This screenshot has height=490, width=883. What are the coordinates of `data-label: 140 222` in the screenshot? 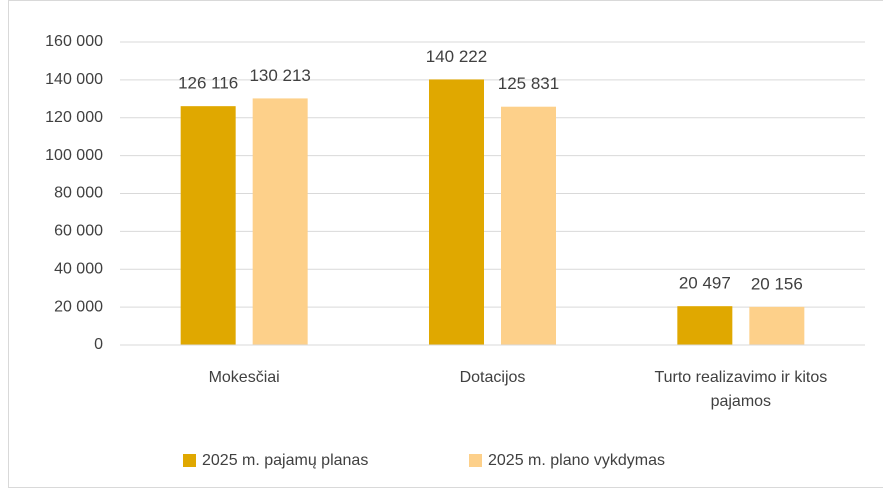 It's located at (456, 56).